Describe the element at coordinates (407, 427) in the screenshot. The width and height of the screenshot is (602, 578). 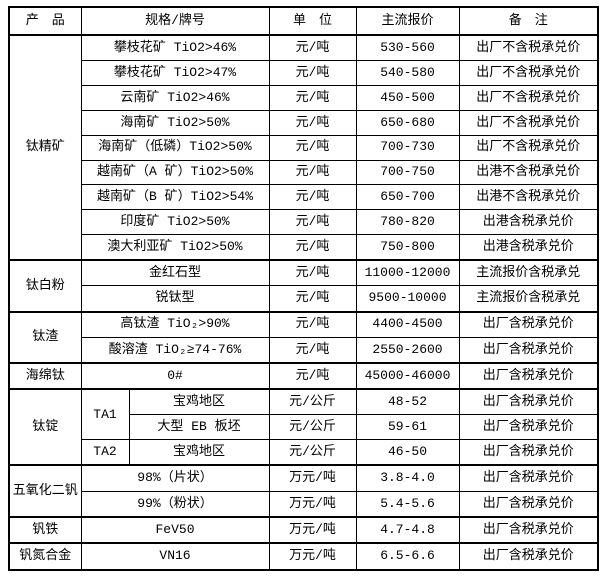
I see `cell-price: 59-61` at that location.